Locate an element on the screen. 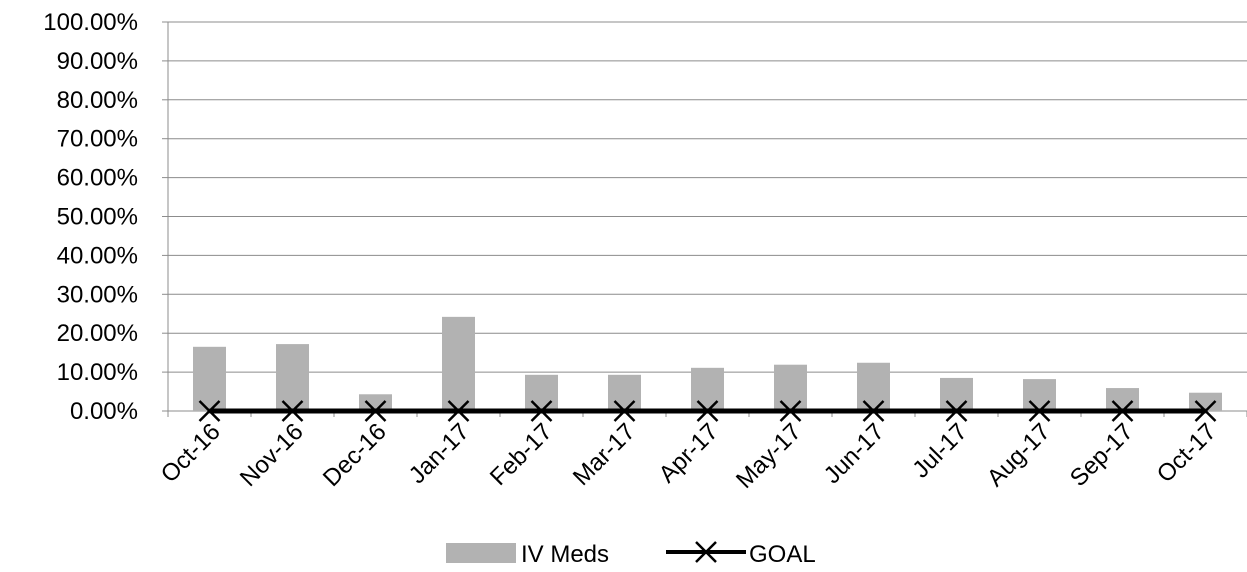  x-tick-label: Apr-17 is located at coordinates (689, 453).